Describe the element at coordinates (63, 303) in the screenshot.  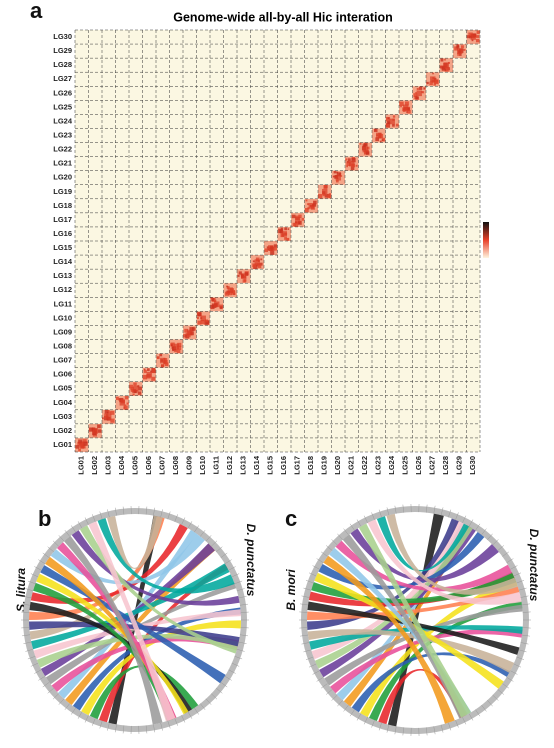
I see `y-label: LG11` at that location.